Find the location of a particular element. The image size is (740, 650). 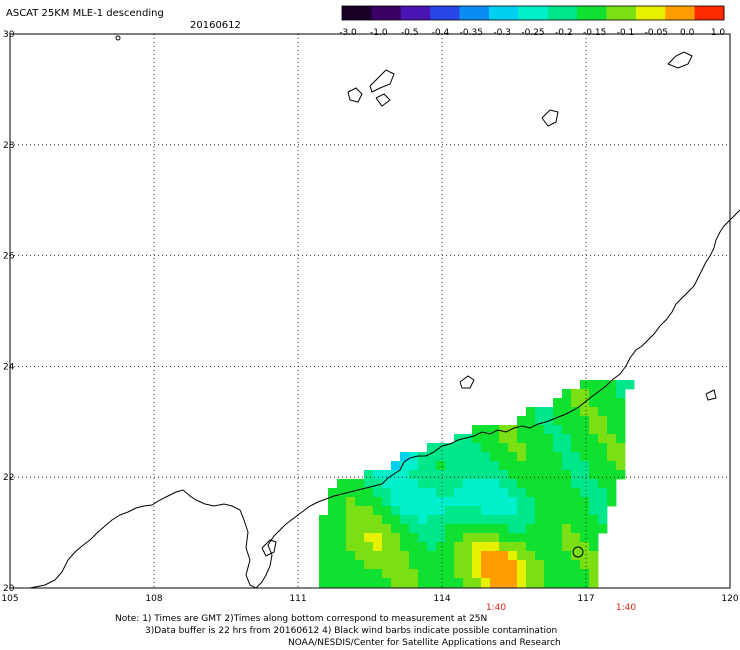

colorbar-label: -1.0 is located at coordinates (379, 33).